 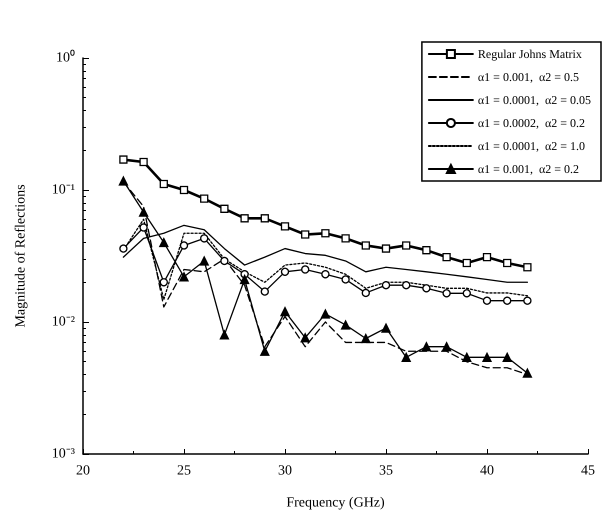 I want to click on legend-label: α1 = 0.001, α2 = 0.2, so click(x=528, y=169).